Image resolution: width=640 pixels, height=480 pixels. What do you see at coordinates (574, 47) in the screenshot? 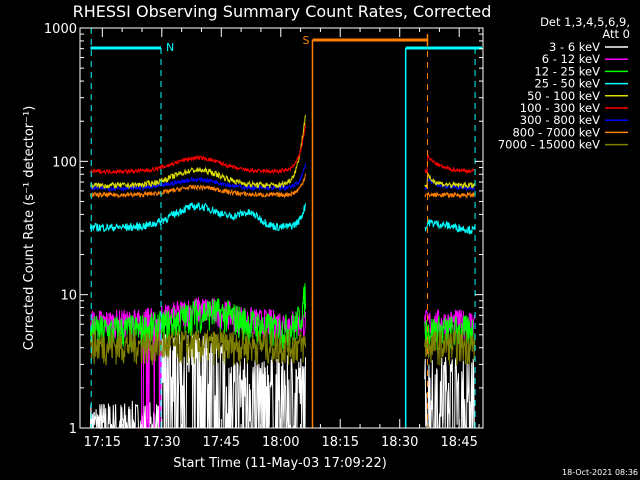
I see `legend-entry-label: 3 - 6 keV` at bounding box center [574, 47].